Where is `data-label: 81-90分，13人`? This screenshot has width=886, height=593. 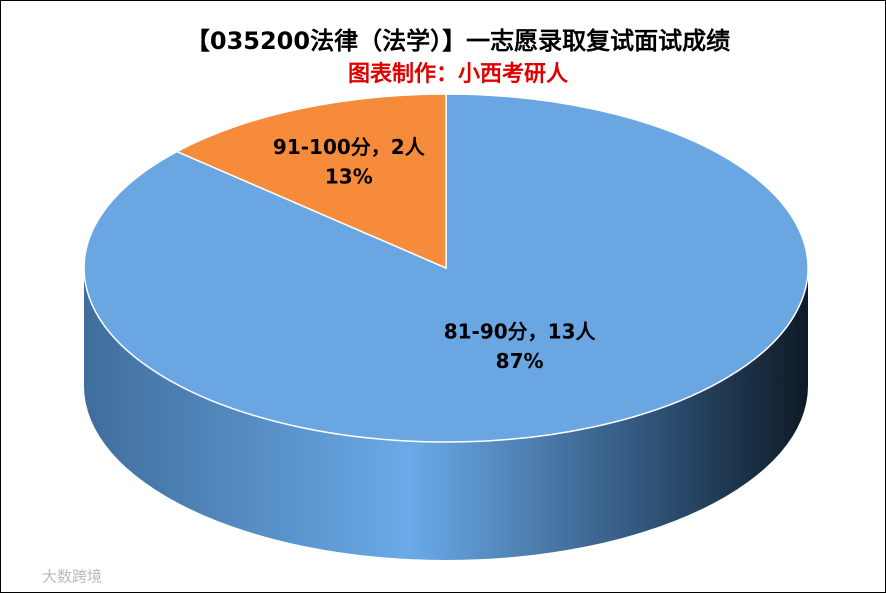
data-label: 81-90分，13人 is located at coordinates (520, 331).